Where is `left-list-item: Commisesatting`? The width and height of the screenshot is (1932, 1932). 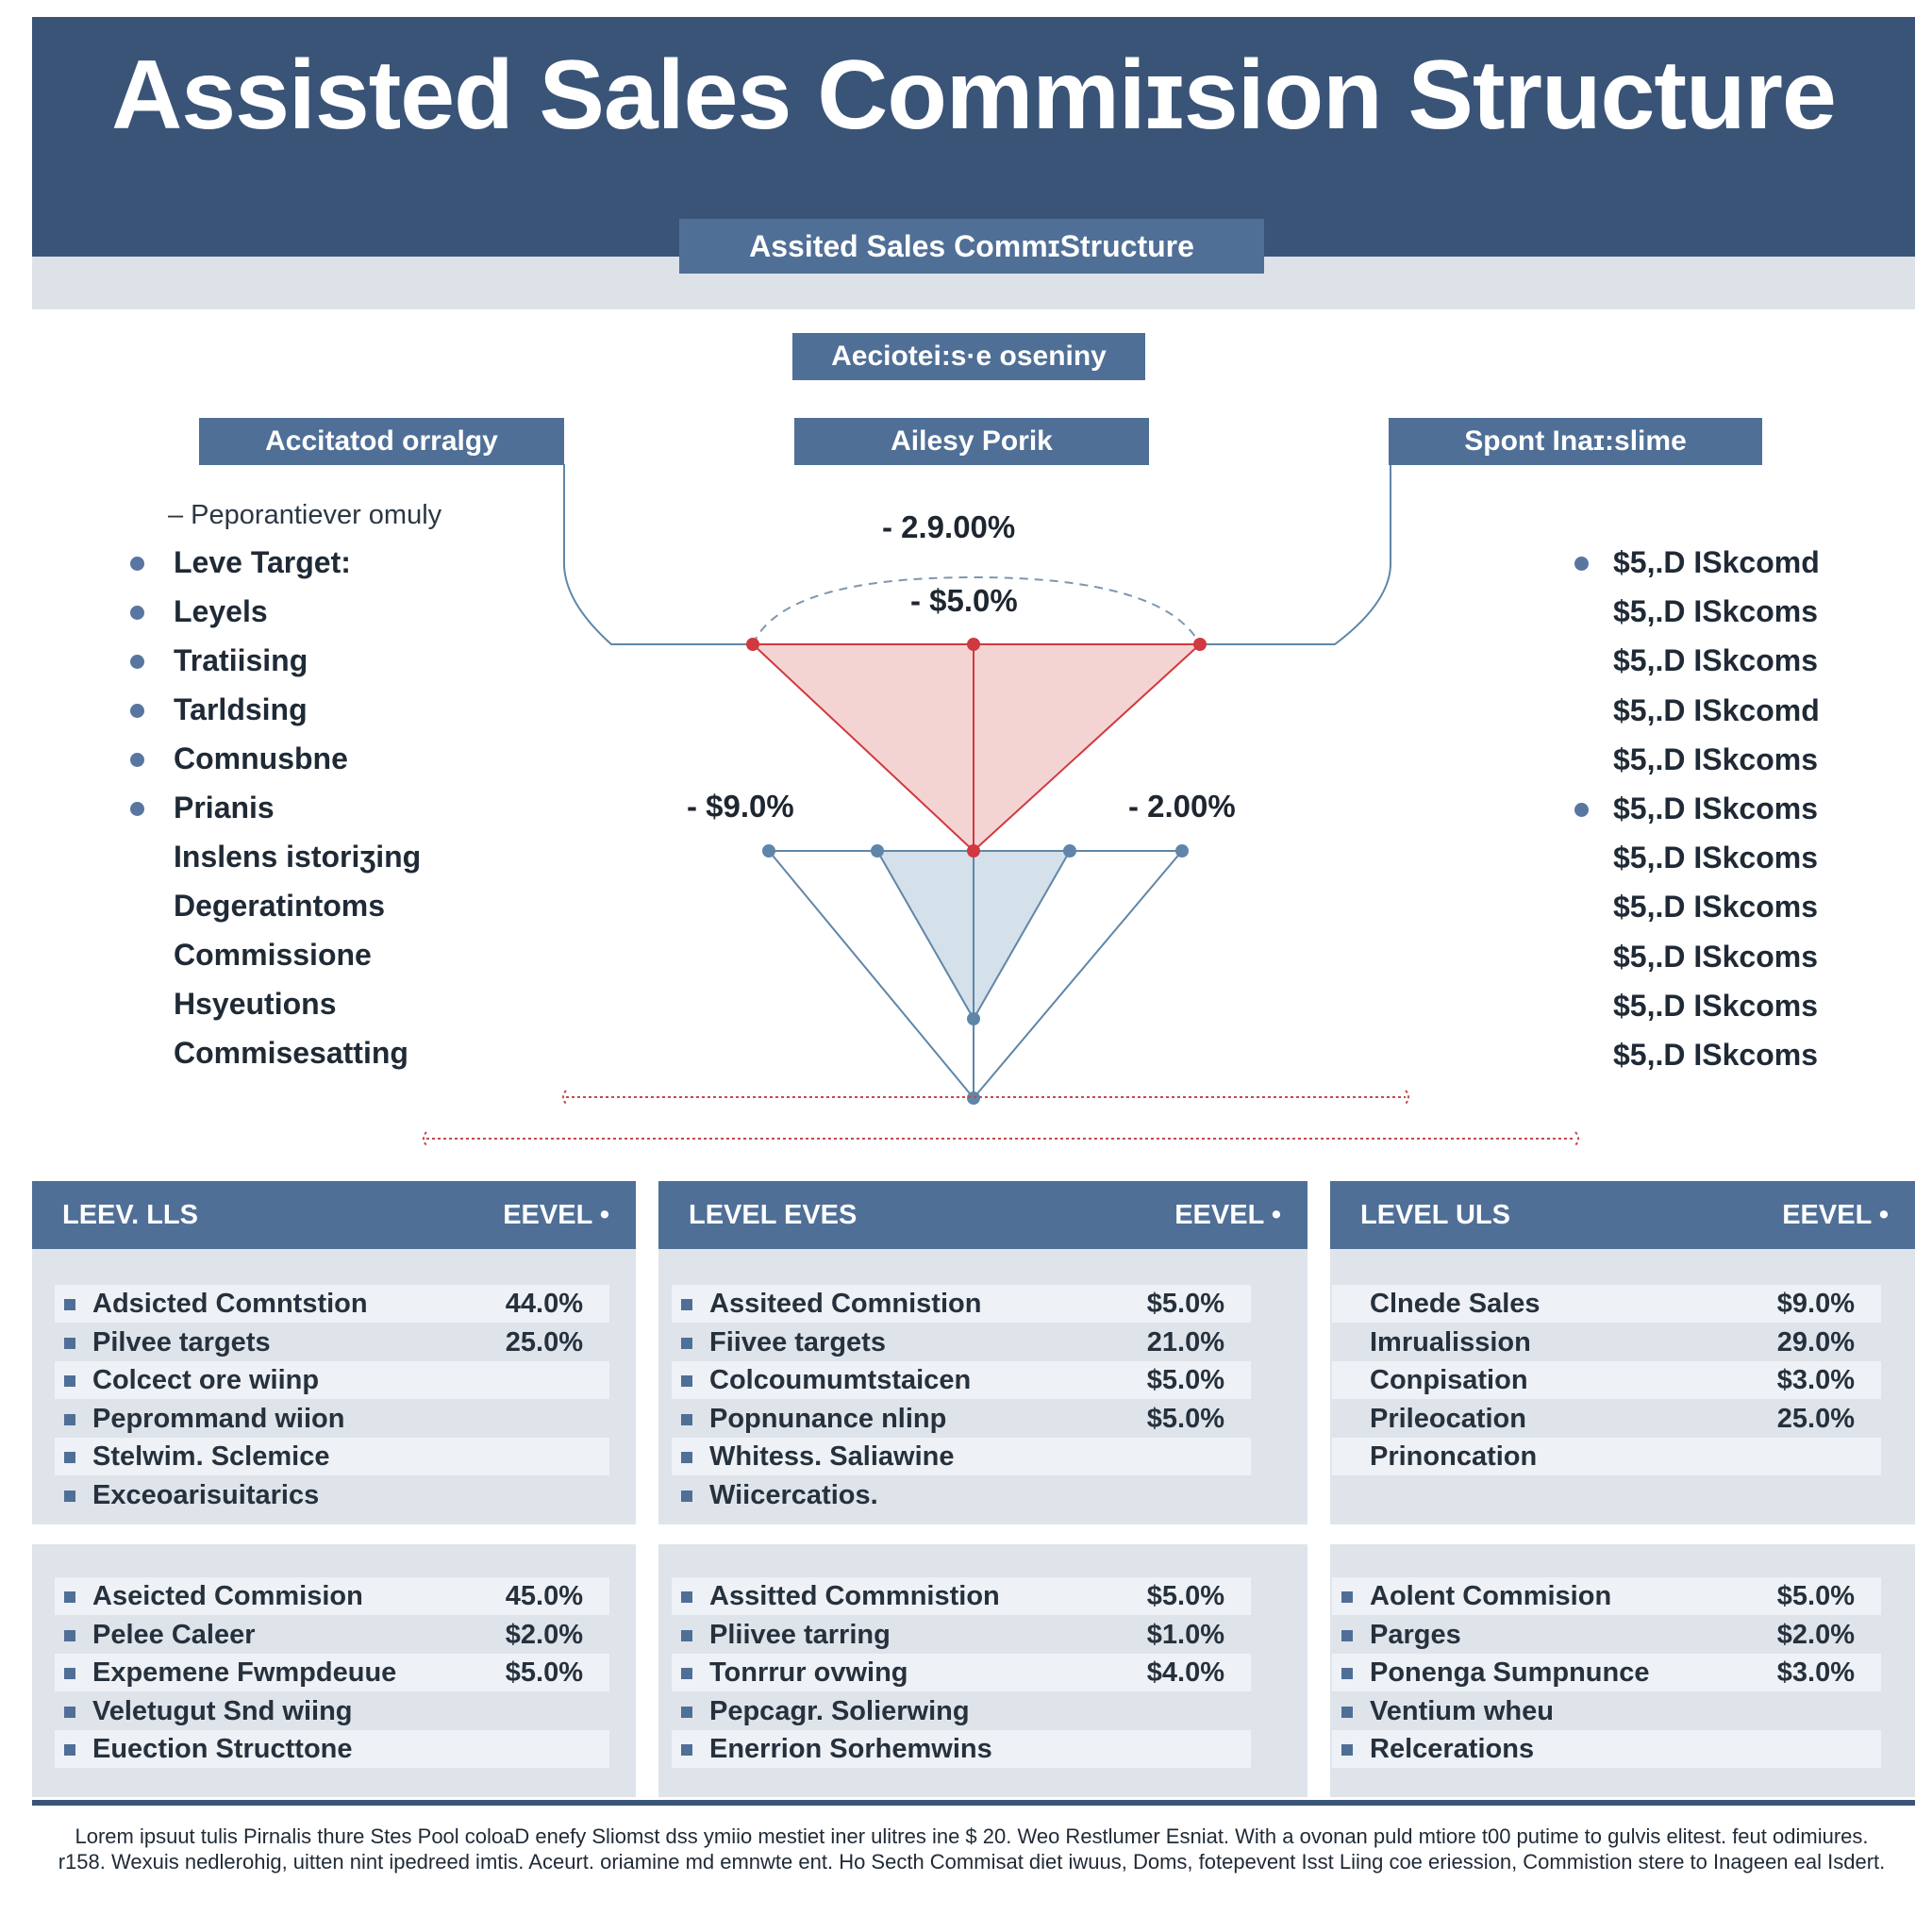
left-list-item: Commisesatting is located at coordinates (368, 1052).